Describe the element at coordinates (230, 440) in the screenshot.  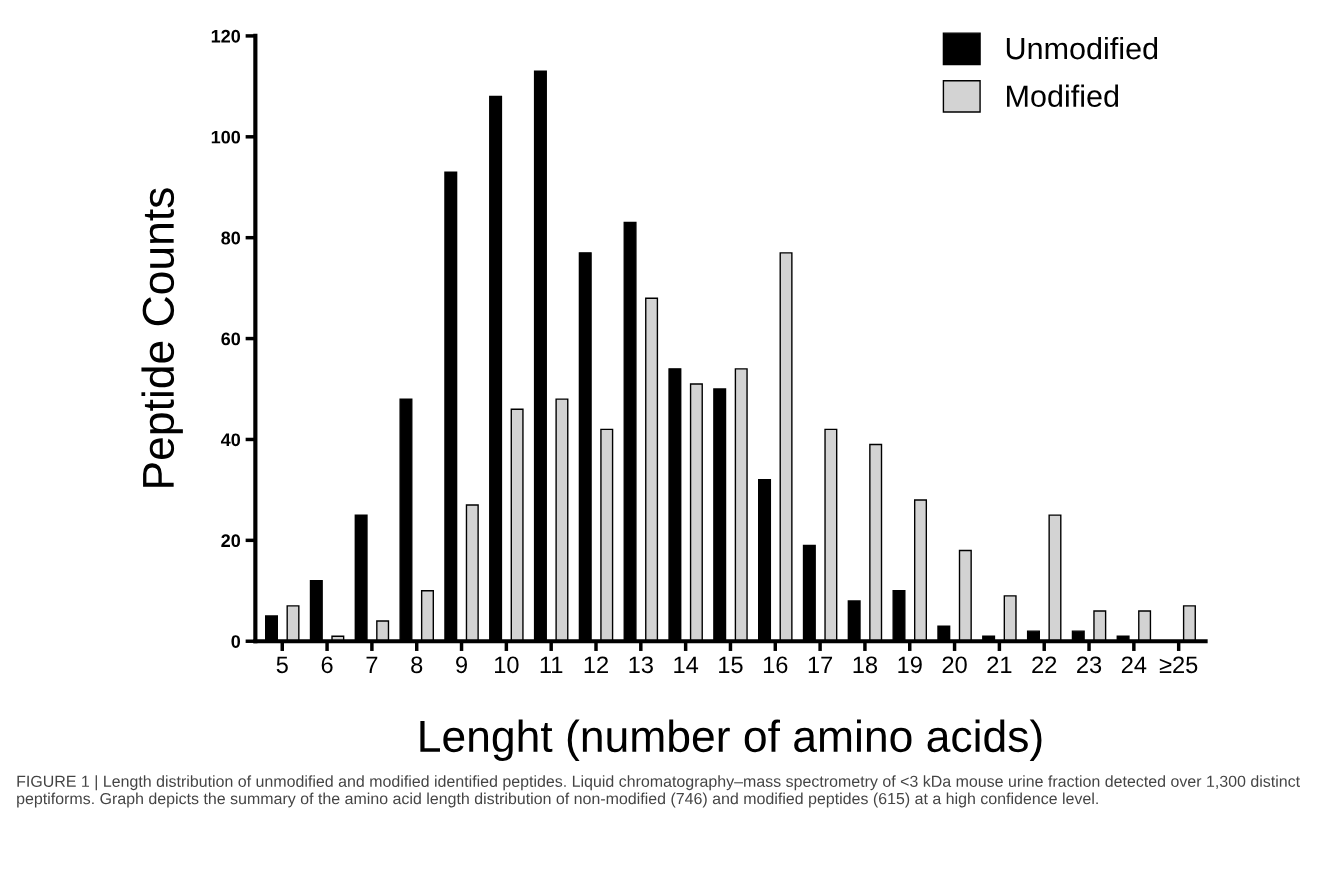
I see `y-tick-label: 40` at that location.